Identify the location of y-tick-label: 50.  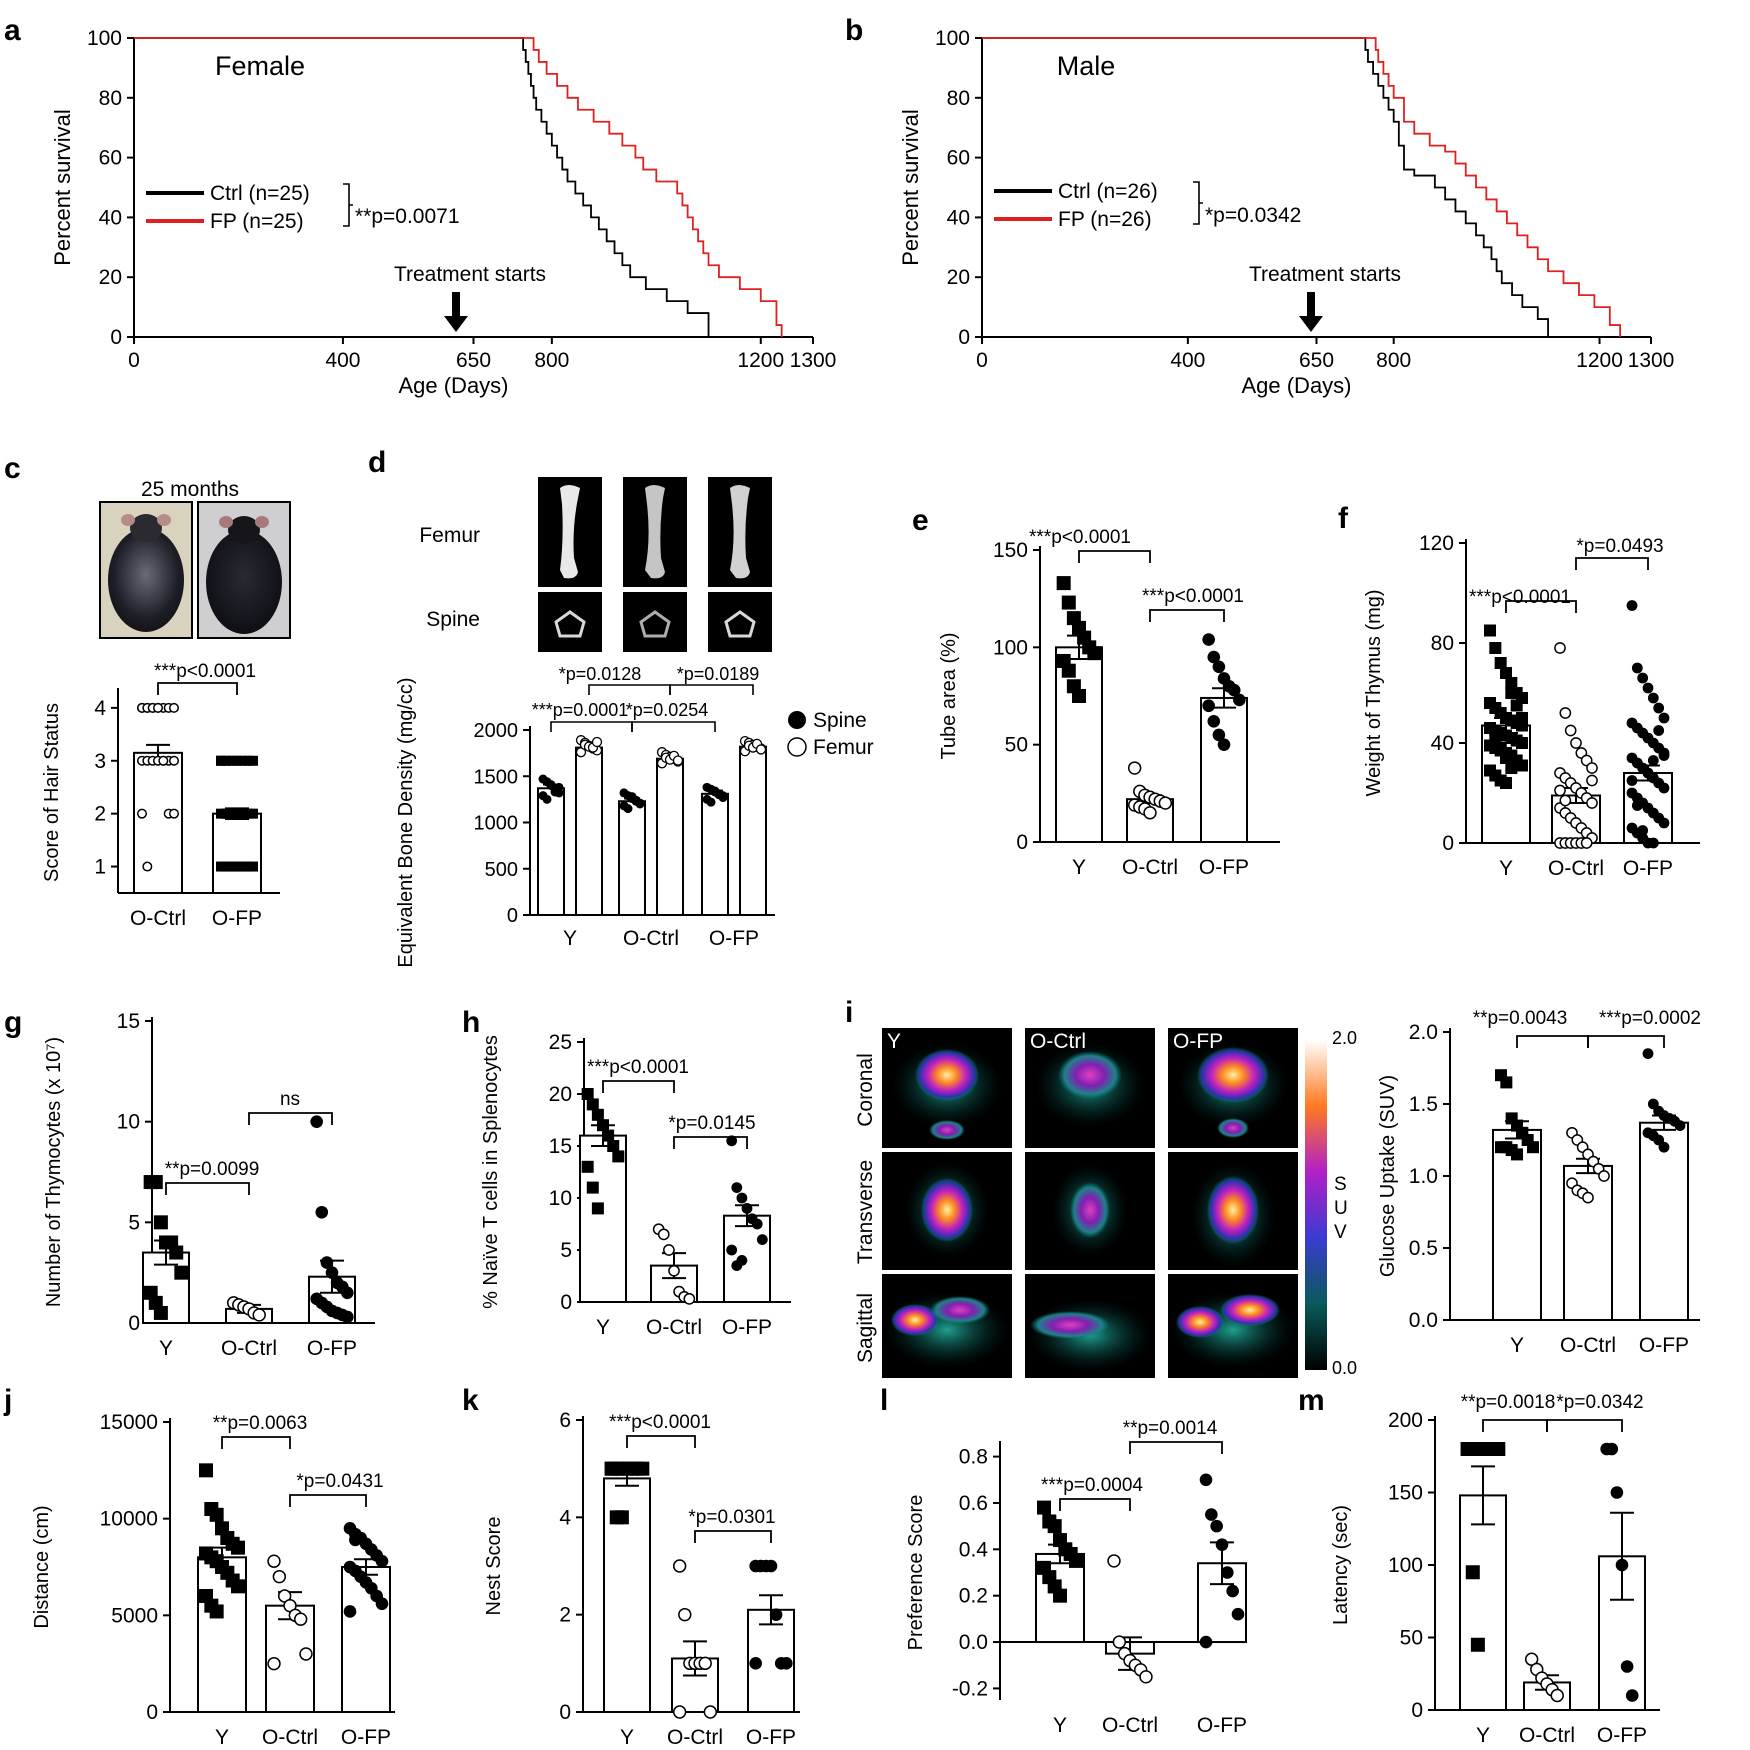
(1016, 745).